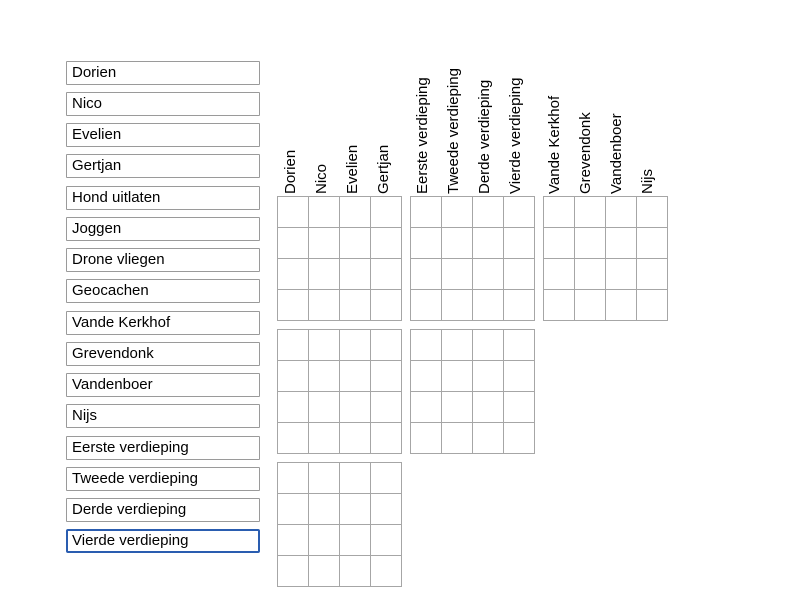 The width and height of the screenshot is (800, 600). Describe the element at coordinates (163, 166) in the screenshot. I see `row-label-gertjan: Gertjan` at that location.